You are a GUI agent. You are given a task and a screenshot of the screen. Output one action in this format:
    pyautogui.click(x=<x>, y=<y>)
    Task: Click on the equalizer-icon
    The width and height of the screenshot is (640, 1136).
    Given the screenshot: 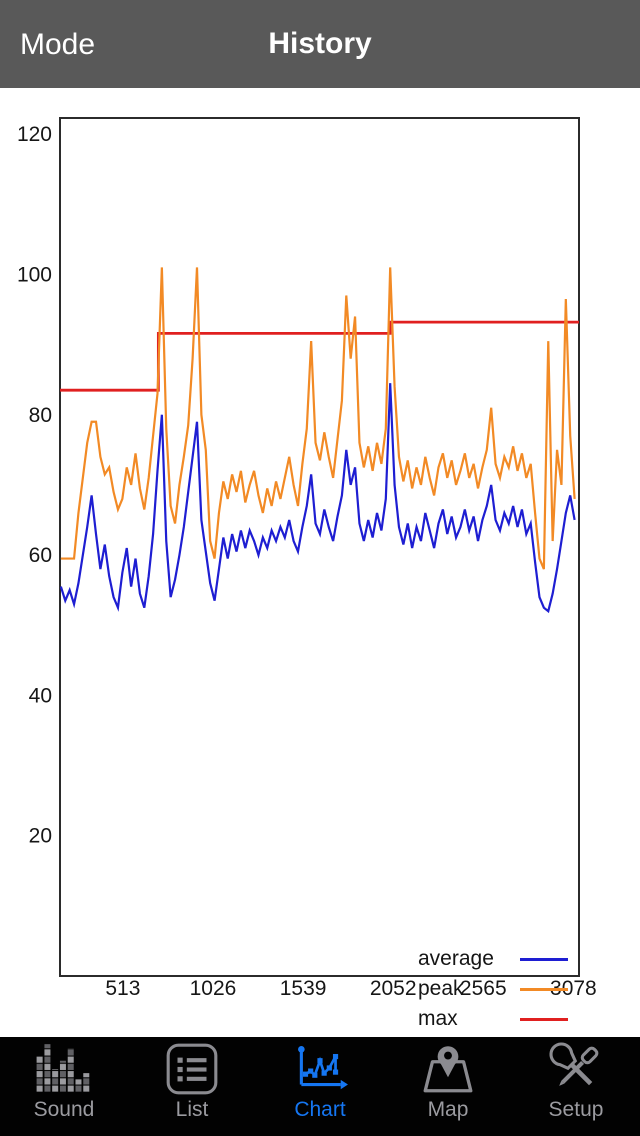 What is the action you would take?
    pyautogui.click(x=63, y=1068)
    